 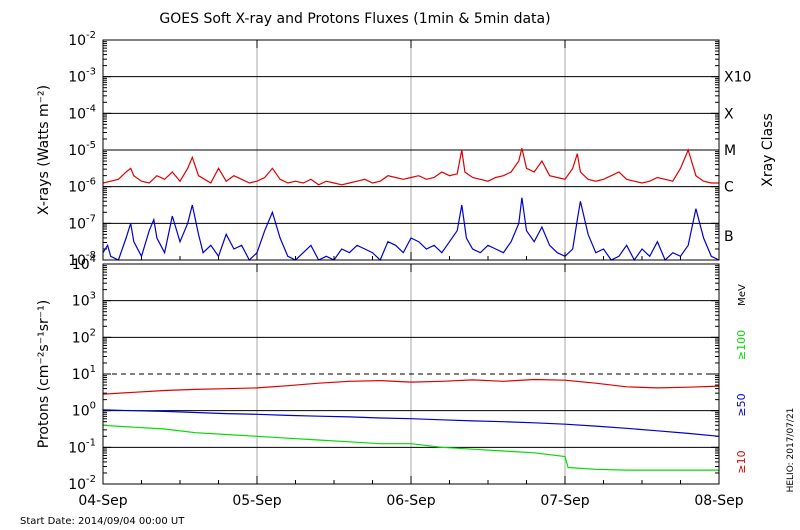 What do you see at coordinates (91, 72) in the screenshot?
I see `xray-y-tick-label-exponent: -3` at bounding box center [91, 72].